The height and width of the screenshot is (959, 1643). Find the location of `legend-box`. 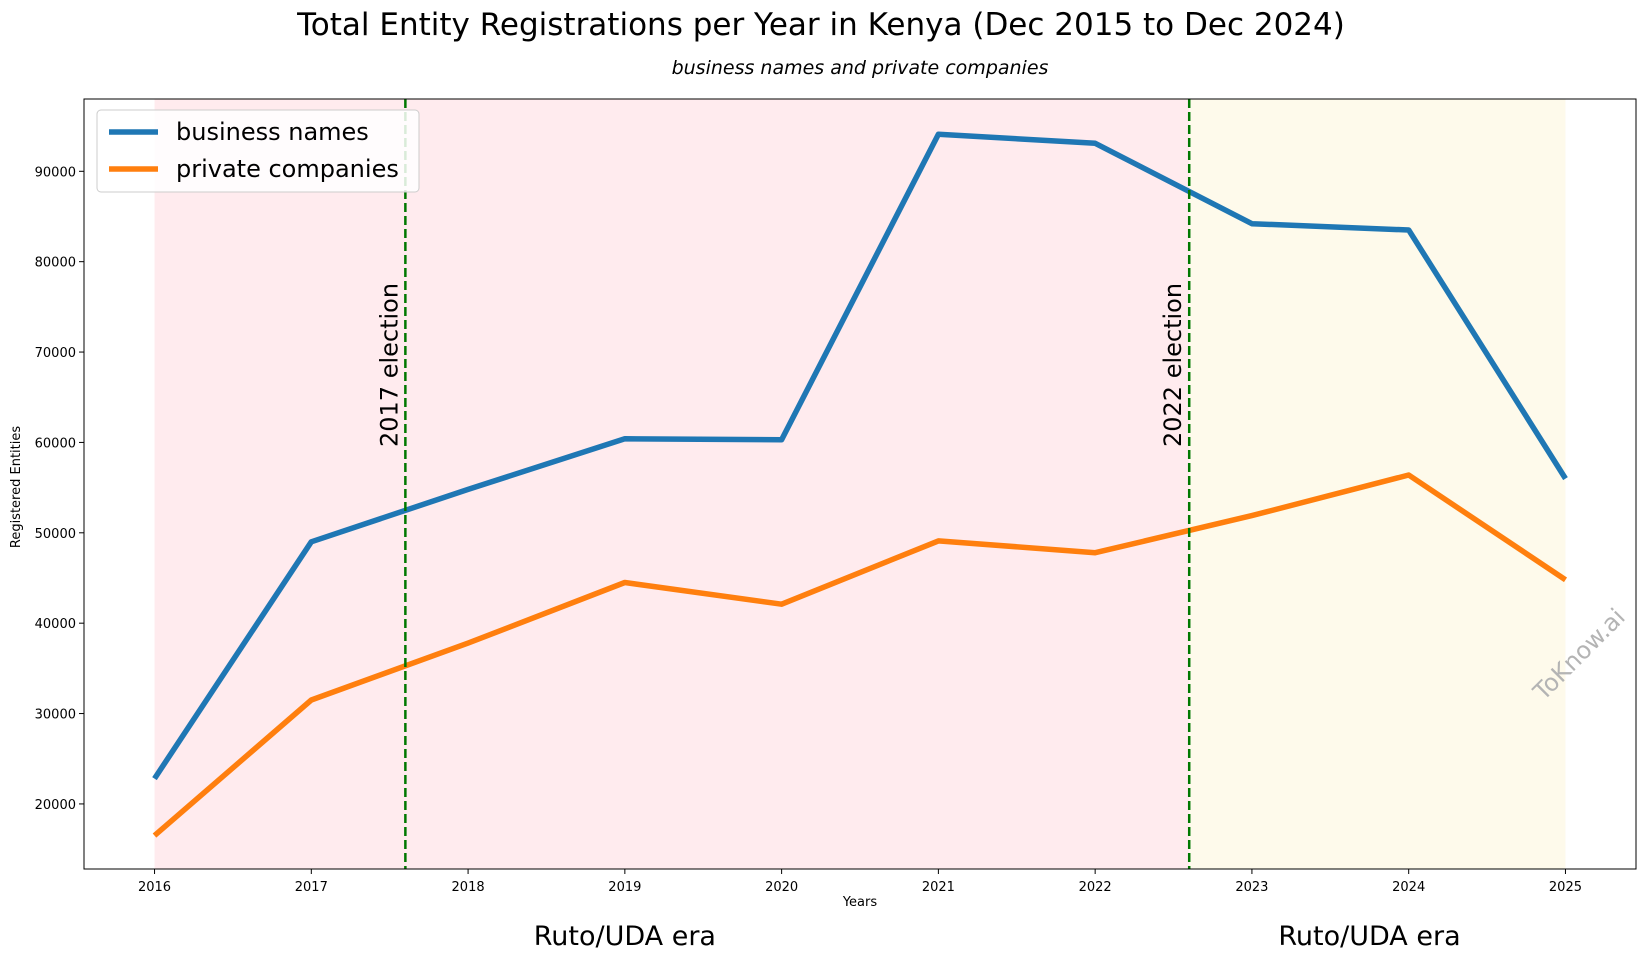

legend-box is located at coordinates (258, 151).